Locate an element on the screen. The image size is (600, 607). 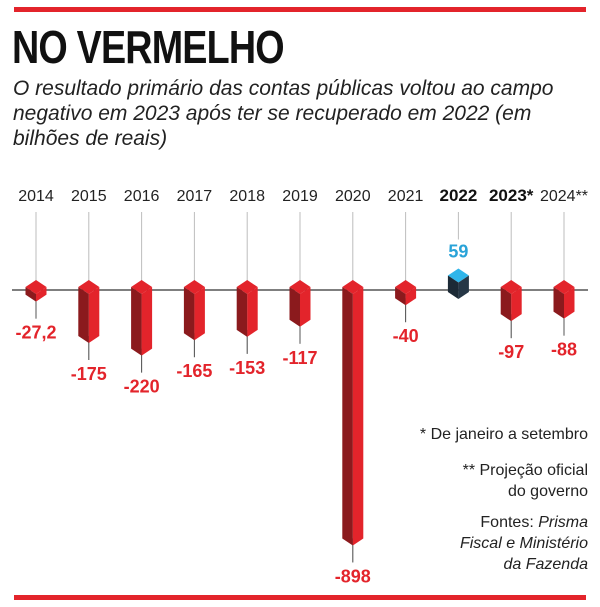
value-label: -97 is located at coordinates (511, 352).